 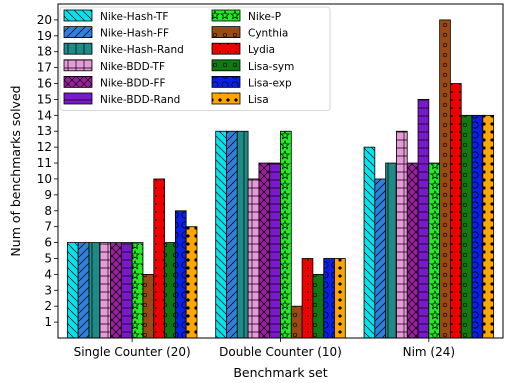 What do you see at coordinates (48, 274) in the screenshot?
I see `y-tick-label: 4` at bounding box center [48, 274].